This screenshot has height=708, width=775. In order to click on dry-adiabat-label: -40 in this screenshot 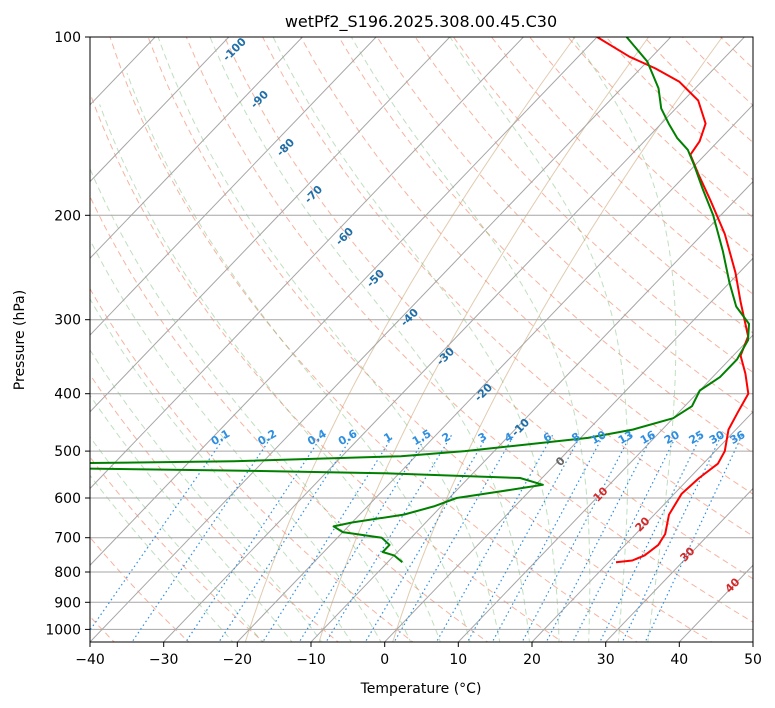, I will do `click(409, 317)`.